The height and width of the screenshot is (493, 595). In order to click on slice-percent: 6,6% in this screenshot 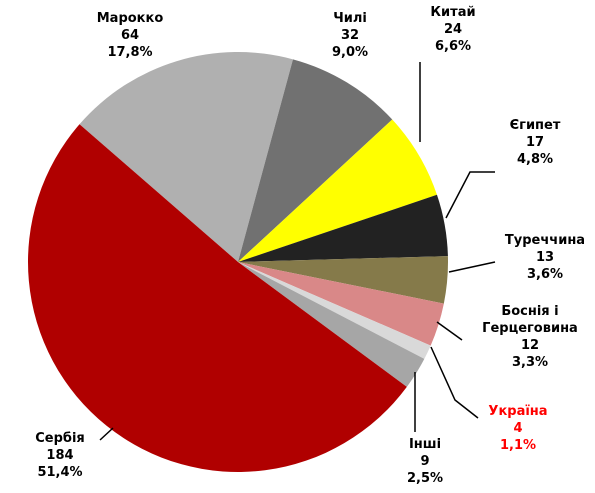, I will do `click(453, 46)`.